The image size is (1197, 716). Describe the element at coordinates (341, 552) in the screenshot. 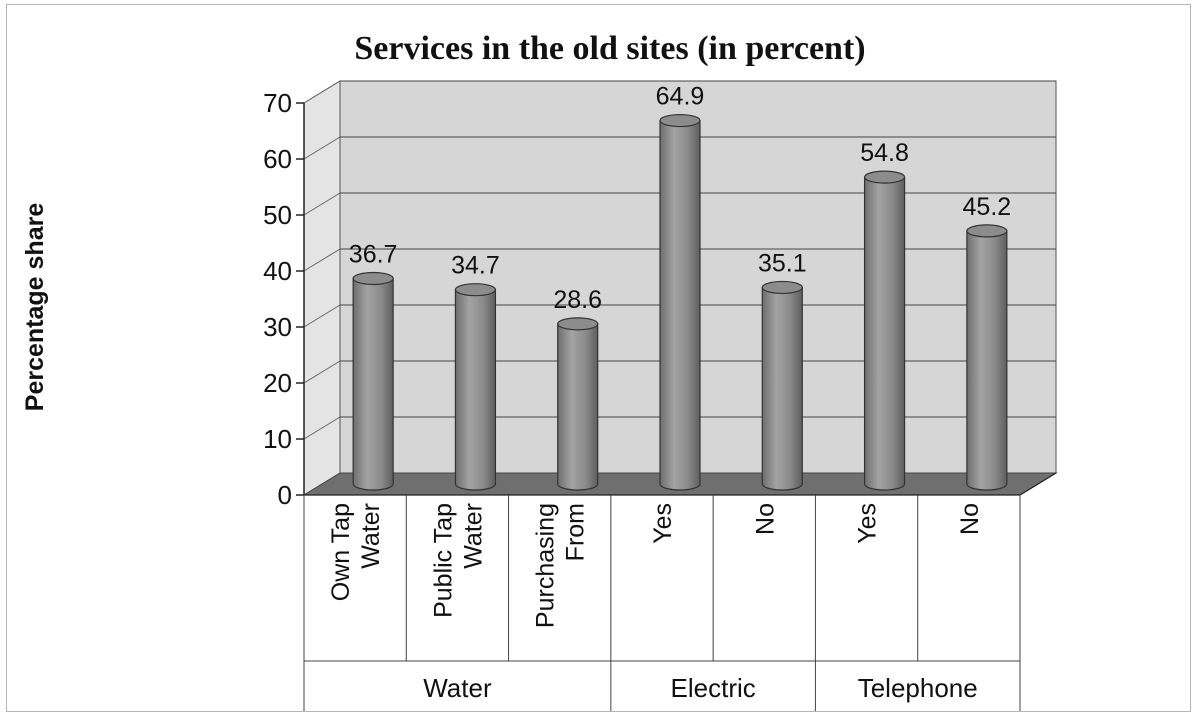

I see `category-label: Own Tap` at that location.